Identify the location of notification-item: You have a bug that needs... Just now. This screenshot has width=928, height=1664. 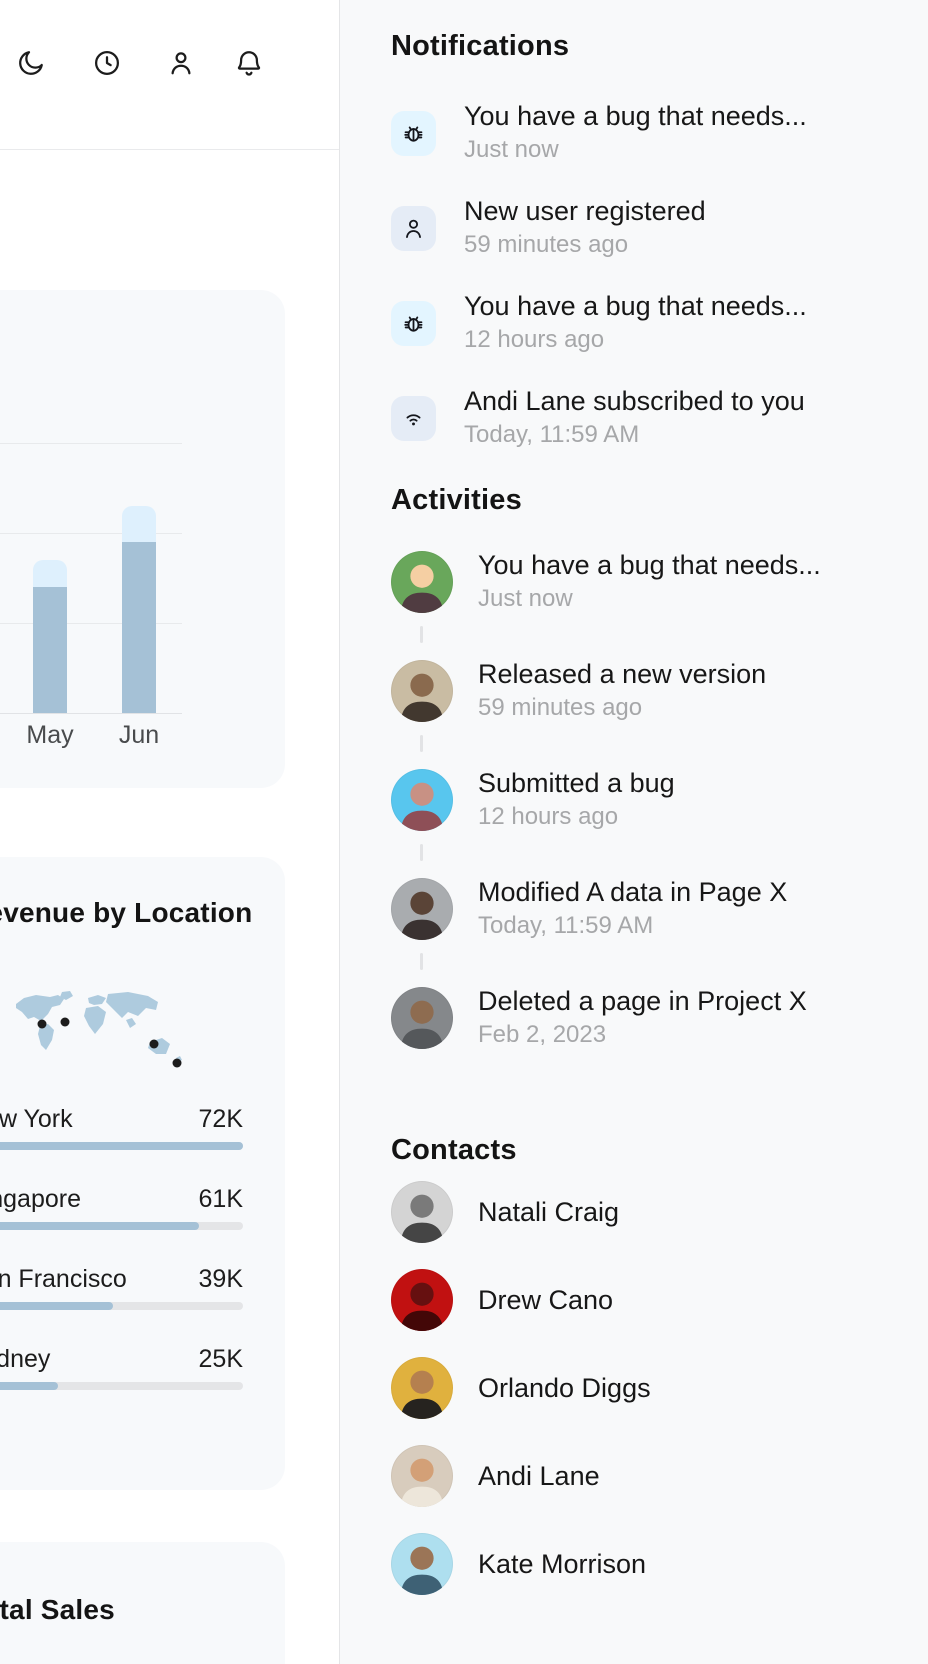
(647, 133).